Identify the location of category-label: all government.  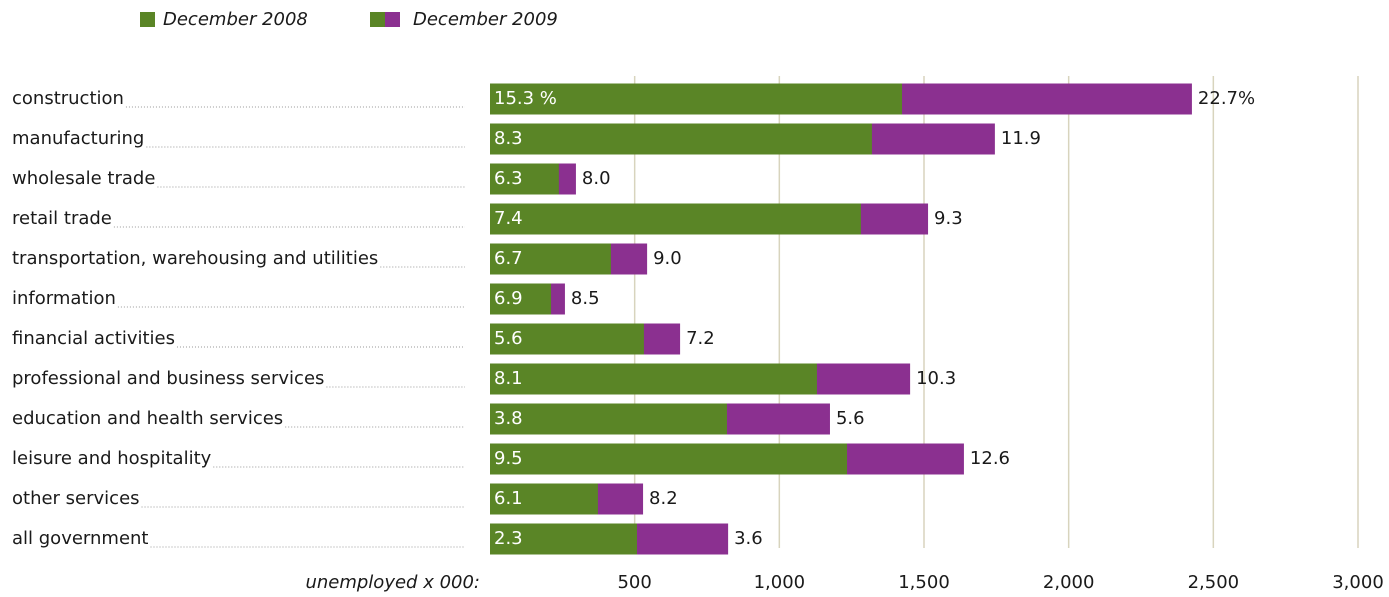
(80, 538).